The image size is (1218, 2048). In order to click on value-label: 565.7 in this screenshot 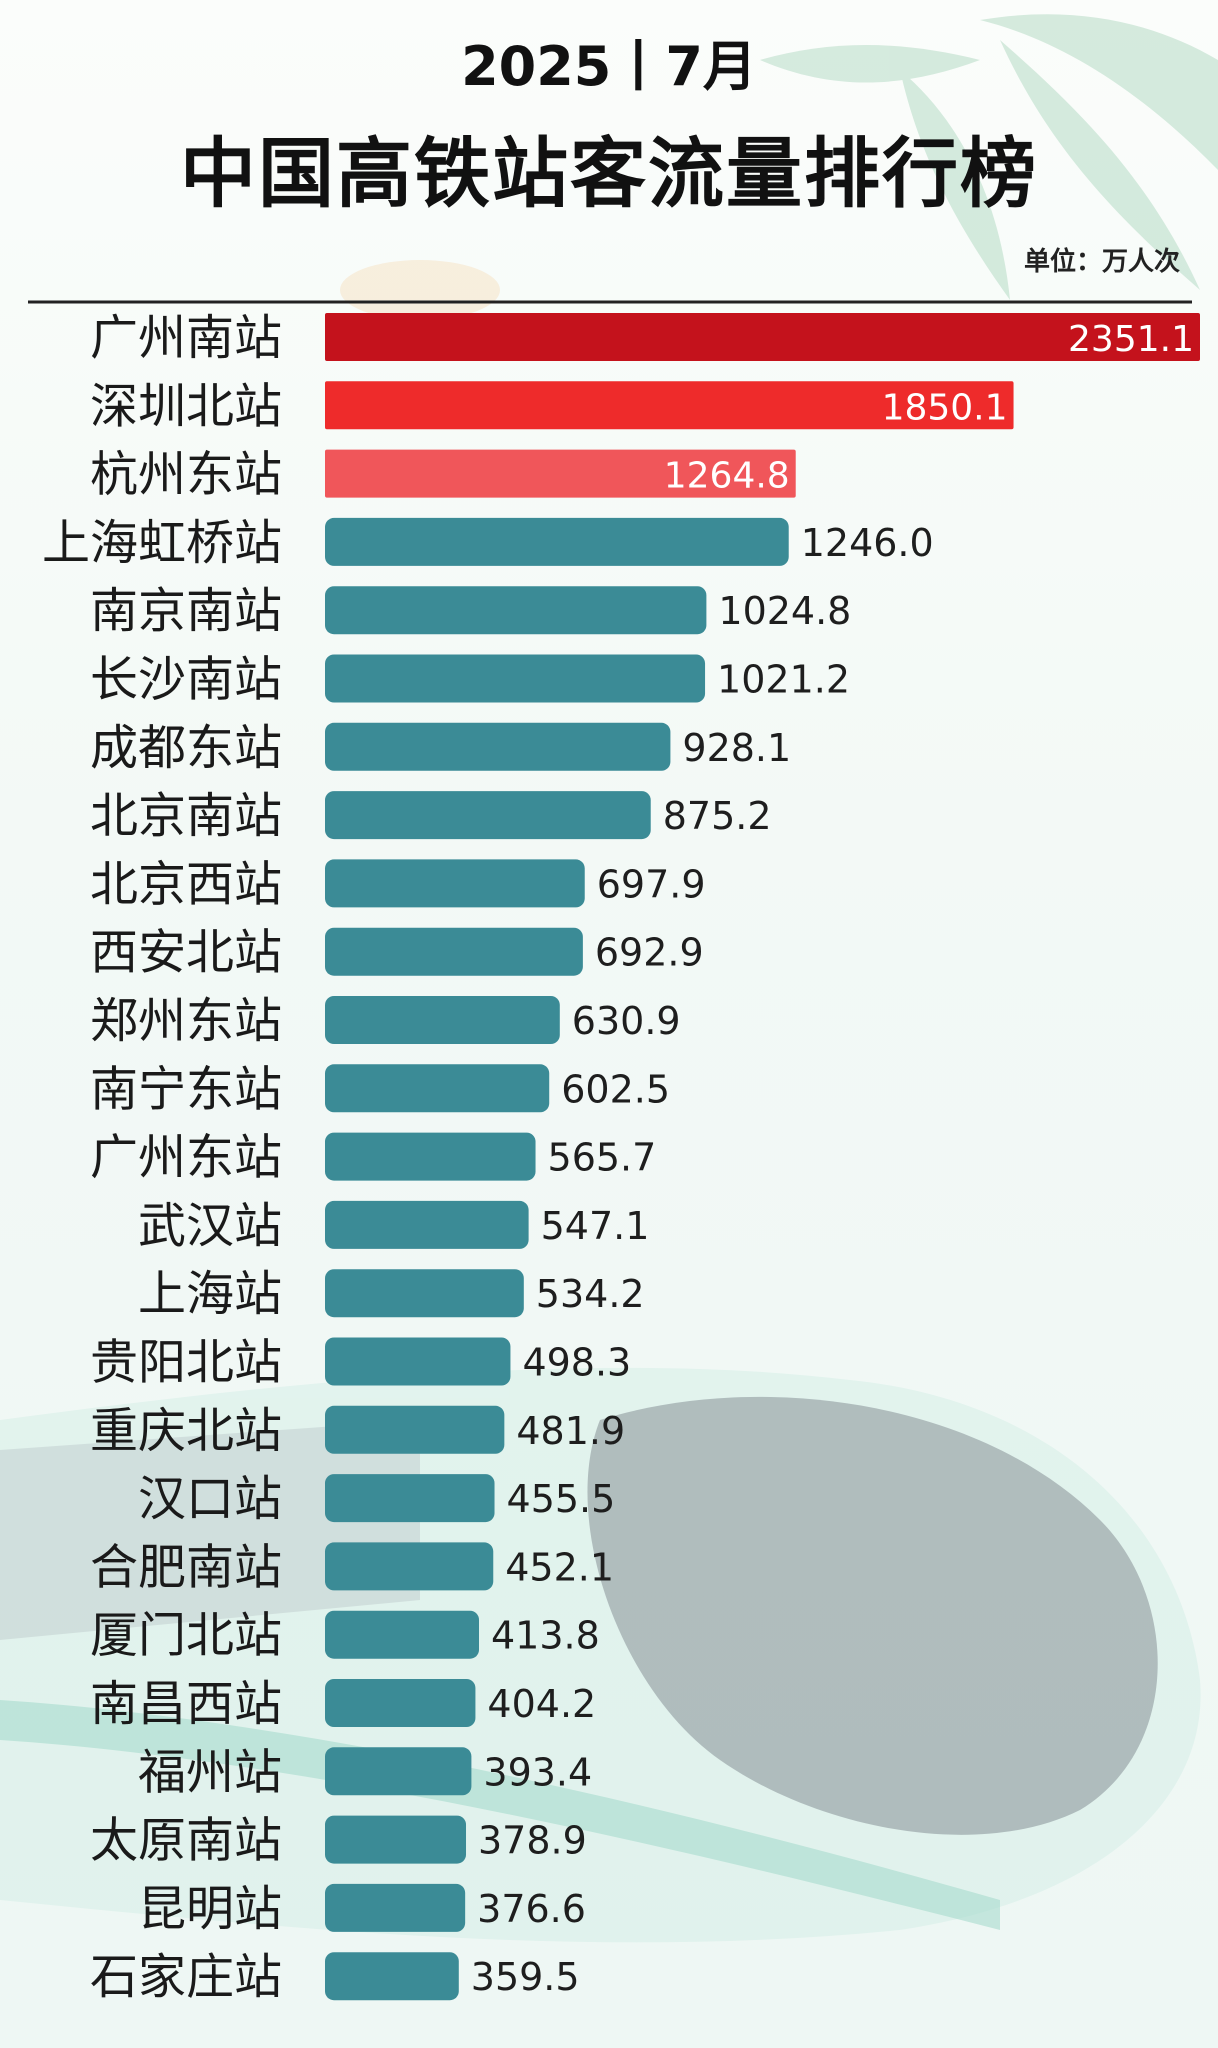, I will do `click(602, 1158)`.